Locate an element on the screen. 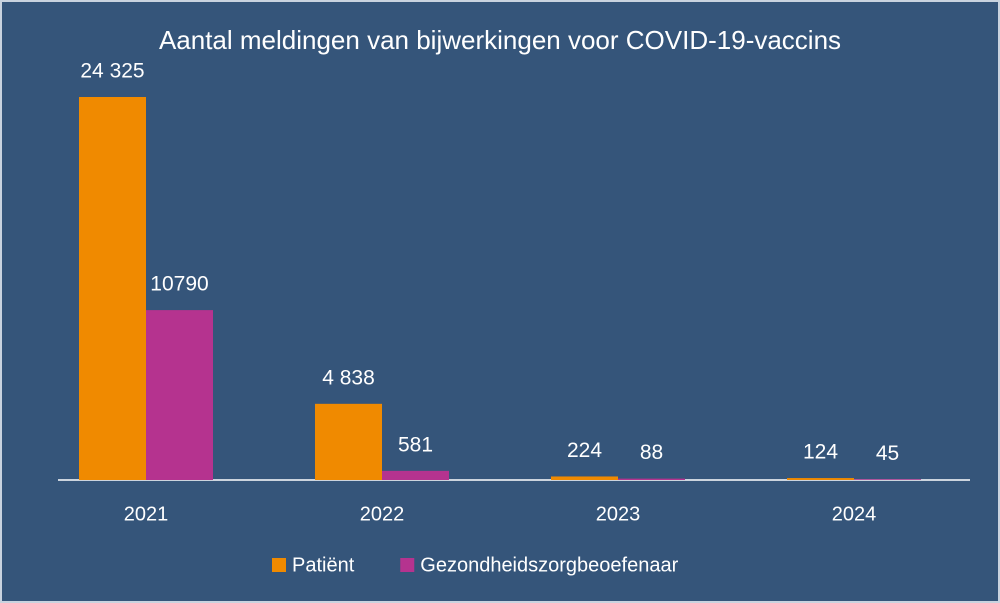 Image resolution: width=1000 pixels, height=603 pixels. x-tick-label: 2023 is located at coordinates (618, 514).